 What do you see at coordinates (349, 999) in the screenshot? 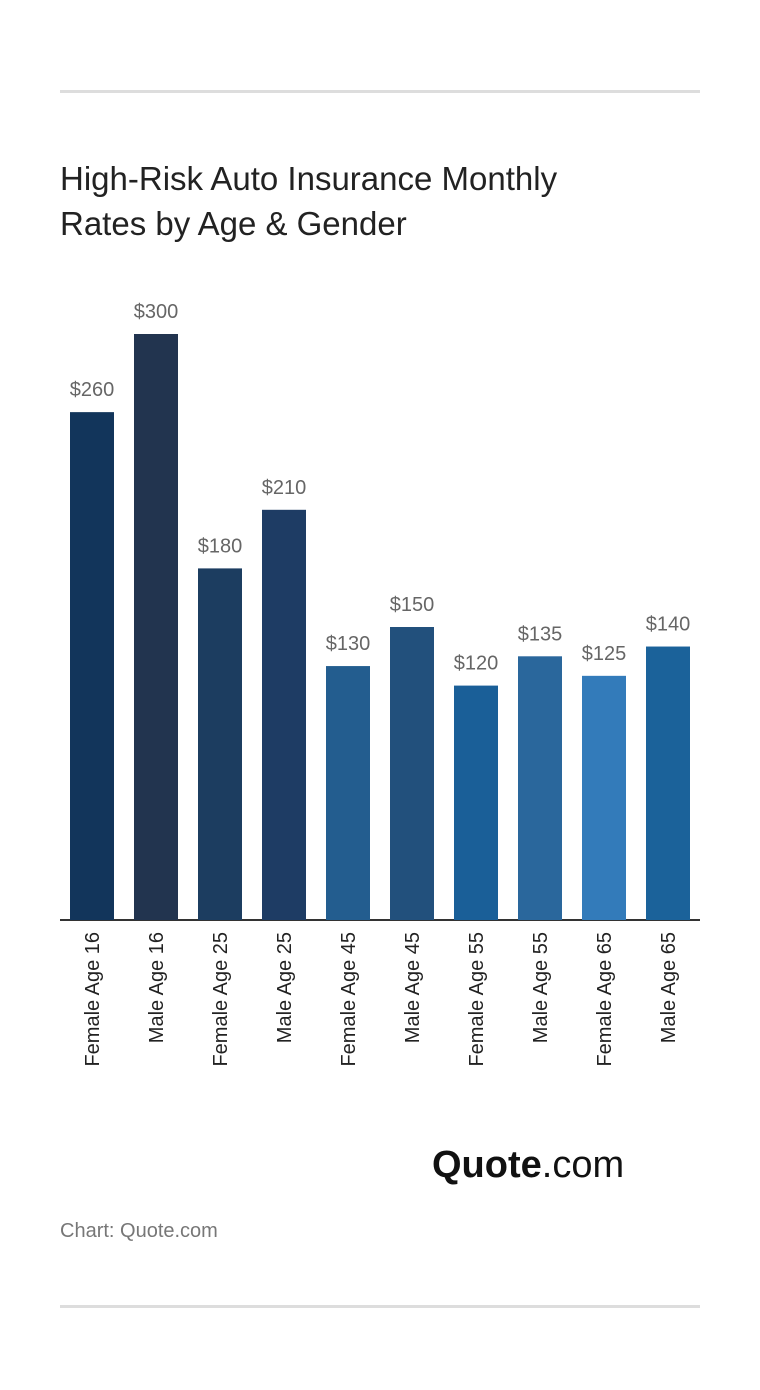
I see `x-tick-label: Female Age 45` at bounding box center [349, 999].